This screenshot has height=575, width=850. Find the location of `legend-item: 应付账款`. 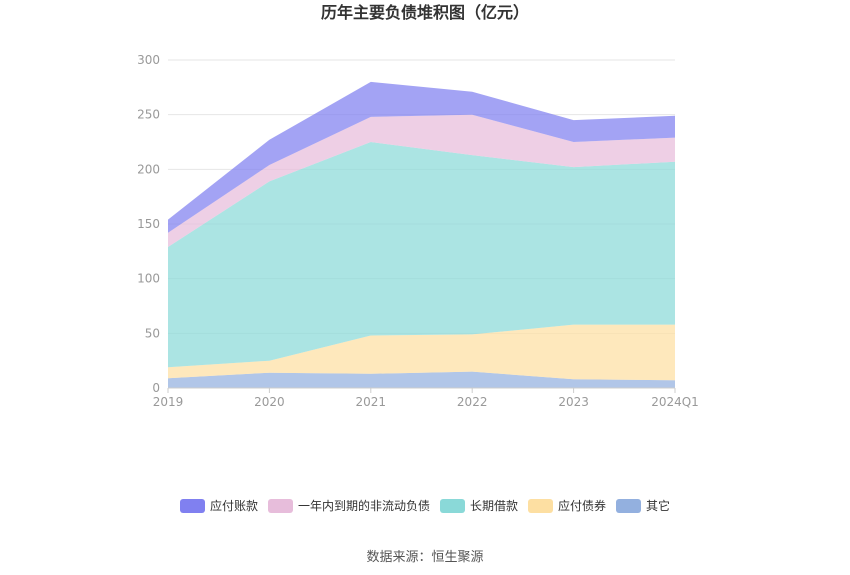

legend-item: 应付账款 is located at coordinates (218, 505).